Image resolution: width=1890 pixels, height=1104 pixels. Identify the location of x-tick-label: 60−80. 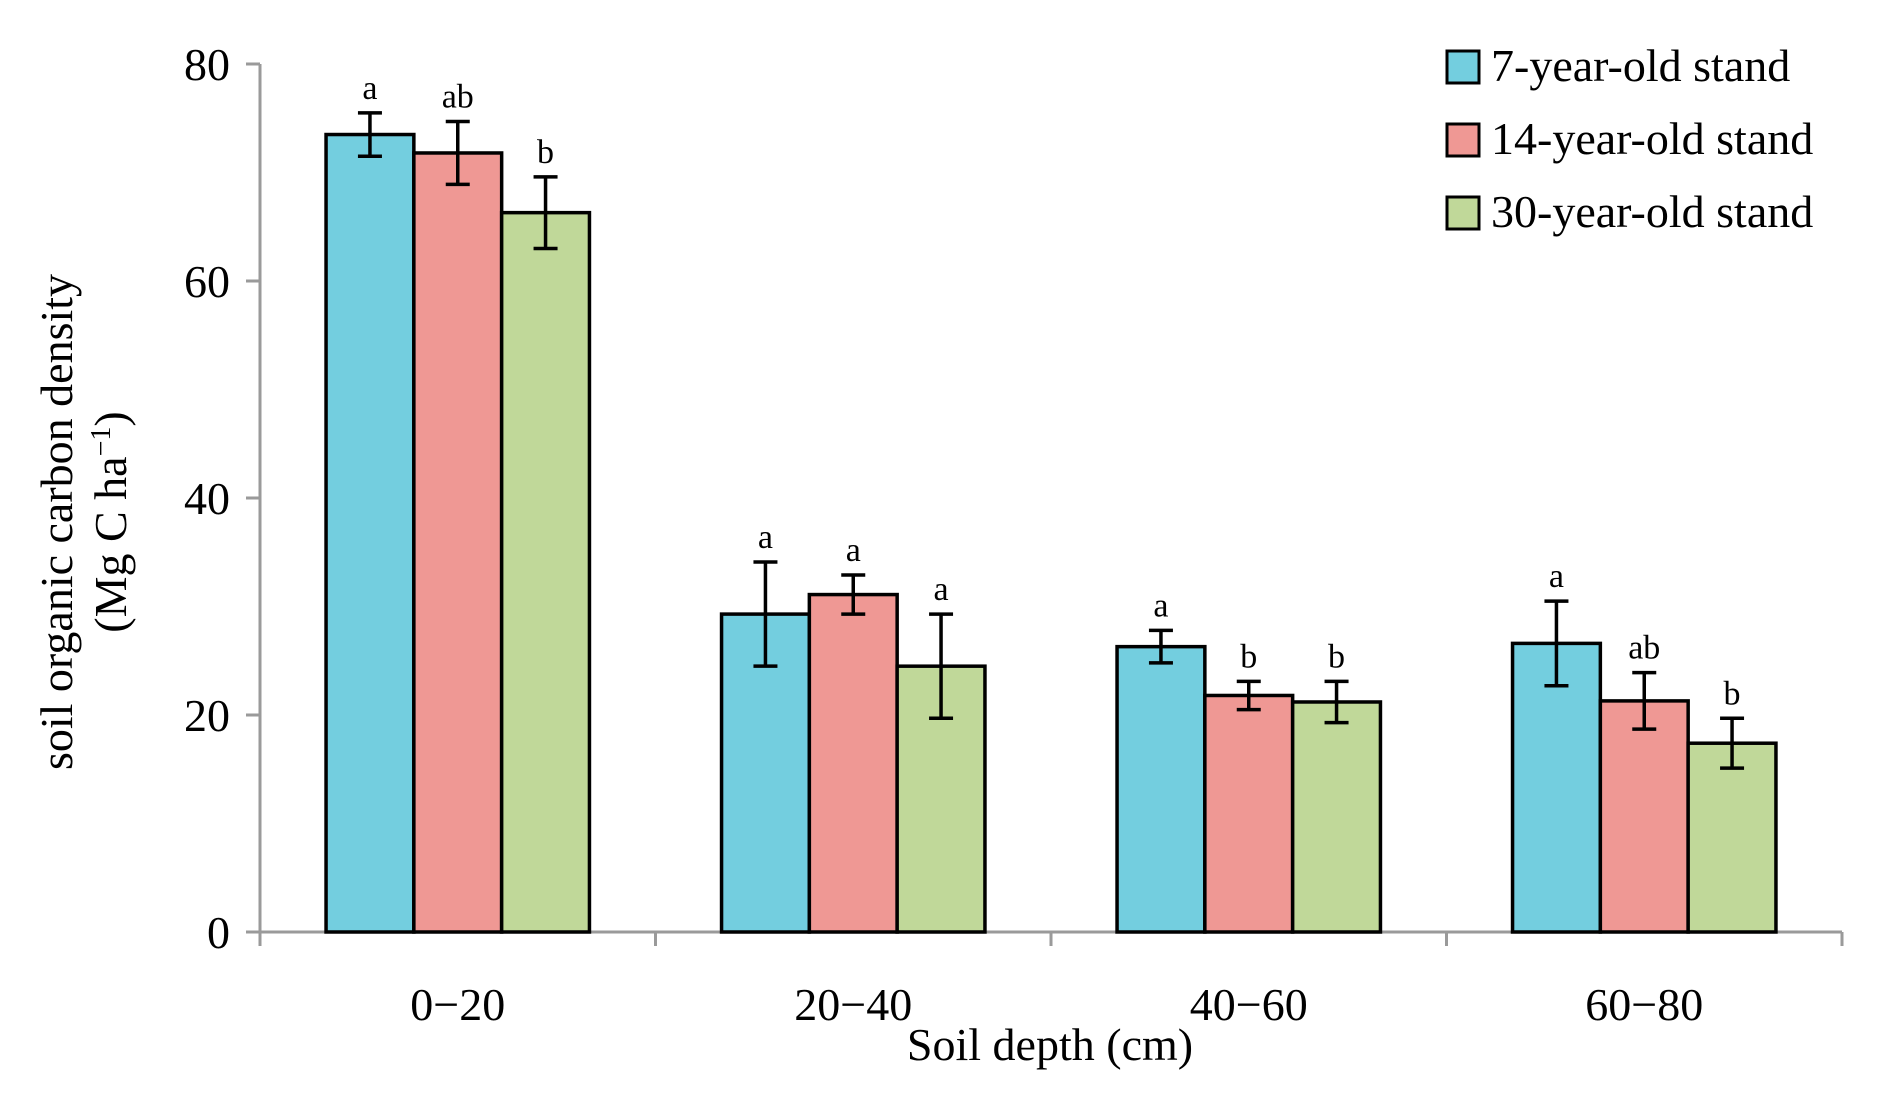
(1644, 1004).